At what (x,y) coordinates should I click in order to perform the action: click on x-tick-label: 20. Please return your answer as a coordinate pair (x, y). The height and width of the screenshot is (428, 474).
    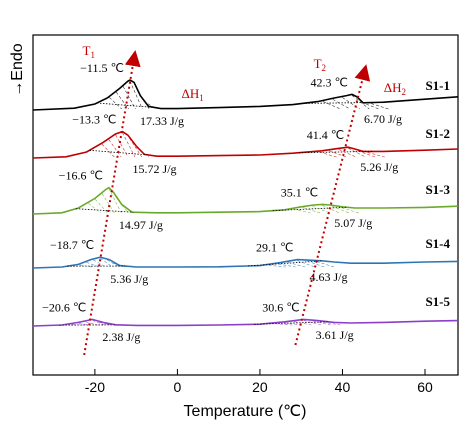
    Looking at the image, I should click on (260, 387).